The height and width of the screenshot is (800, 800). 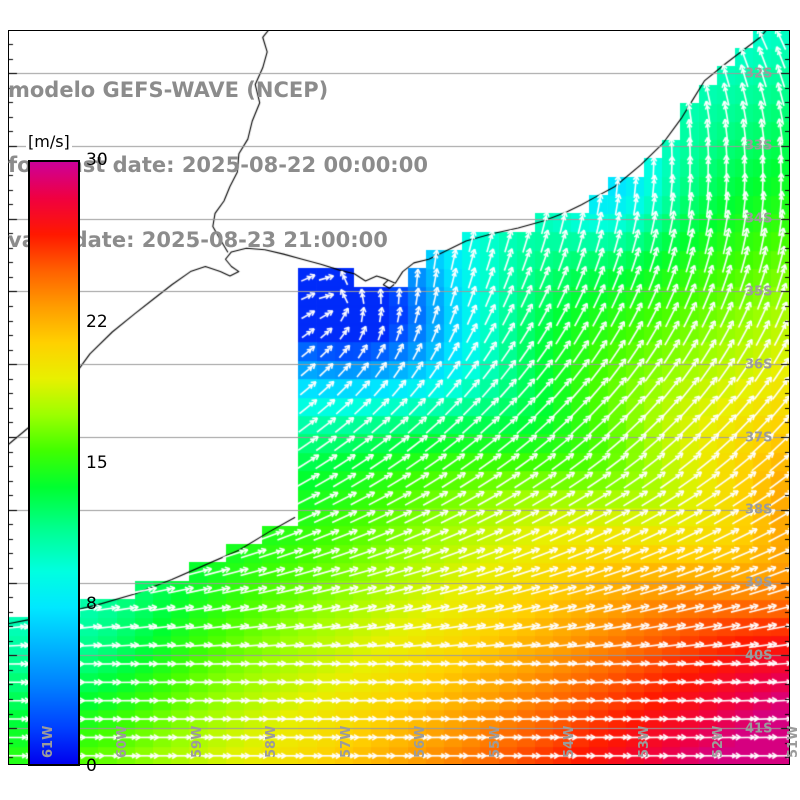 What do you see at coordinates (495, 741) in the screenshot?
I see `longitude-label-55W: 55W` at bounding box center [495, 741].